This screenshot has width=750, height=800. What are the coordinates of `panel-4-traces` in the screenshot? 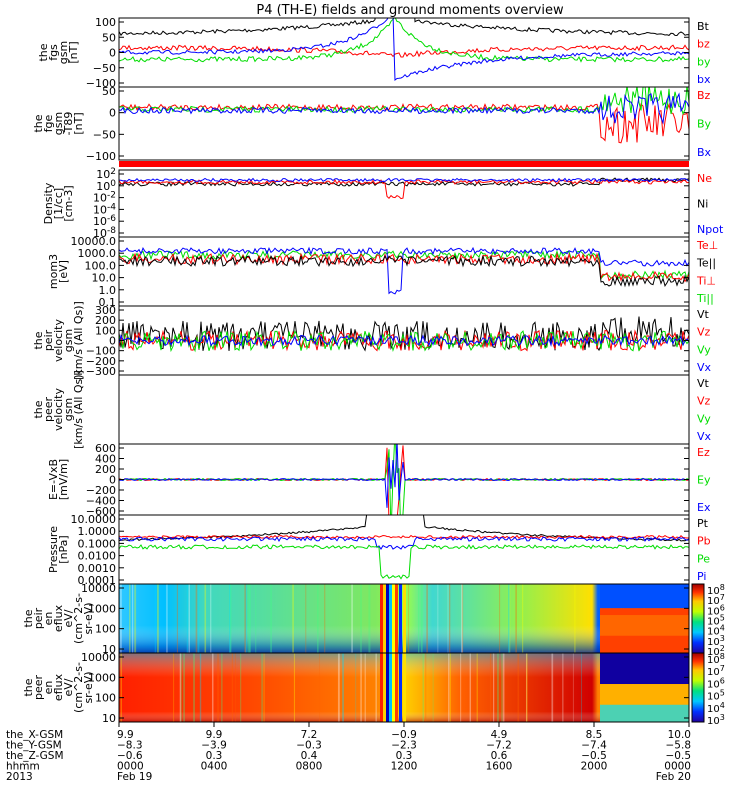 It's located at (404, 270).